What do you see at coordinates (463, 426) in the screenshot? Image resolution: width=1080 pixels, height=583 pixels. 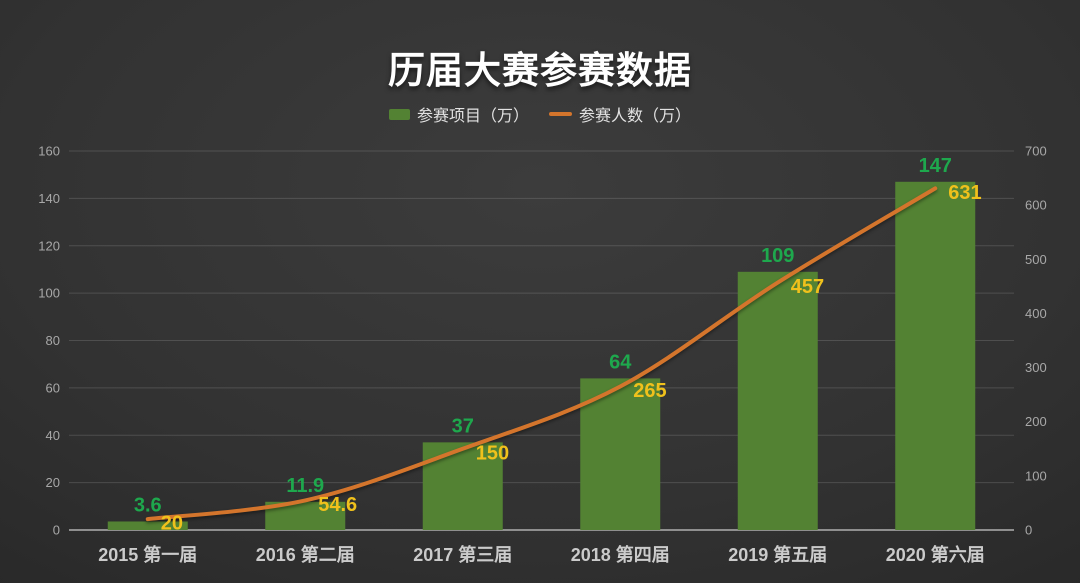 I see `bar-value-label: 37` at bounding box center [463, 426].